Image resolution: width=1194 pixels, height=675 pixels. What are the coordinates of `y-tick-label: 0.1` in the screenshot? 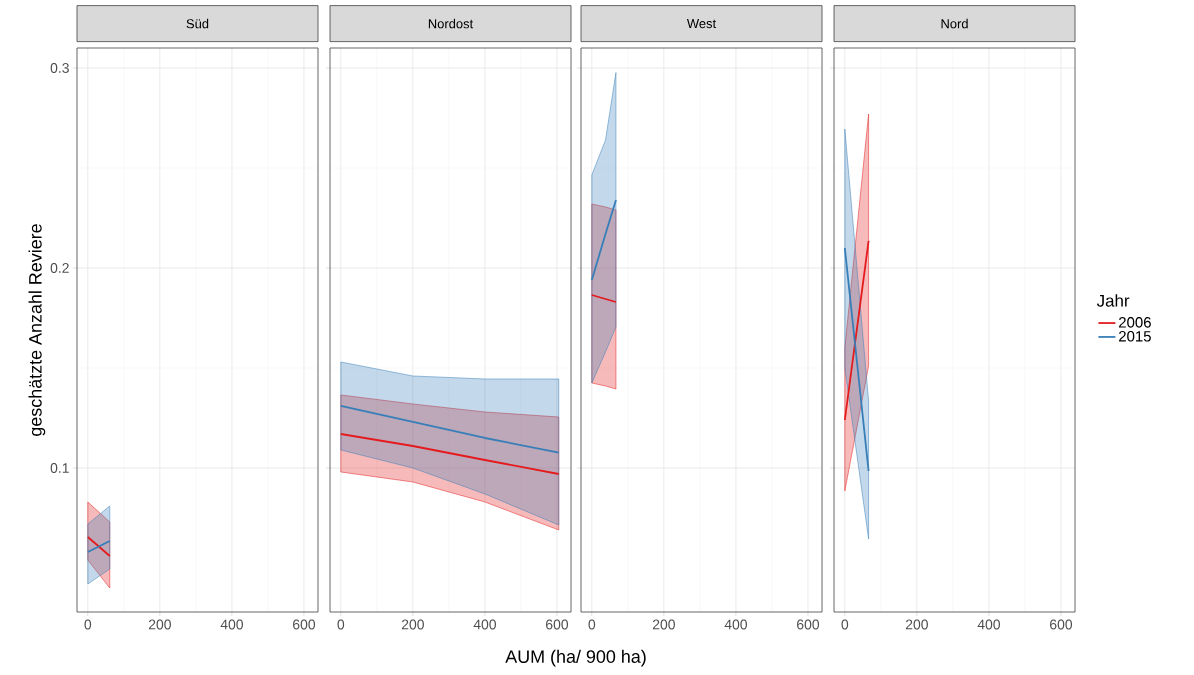 It's located at (59, 468).